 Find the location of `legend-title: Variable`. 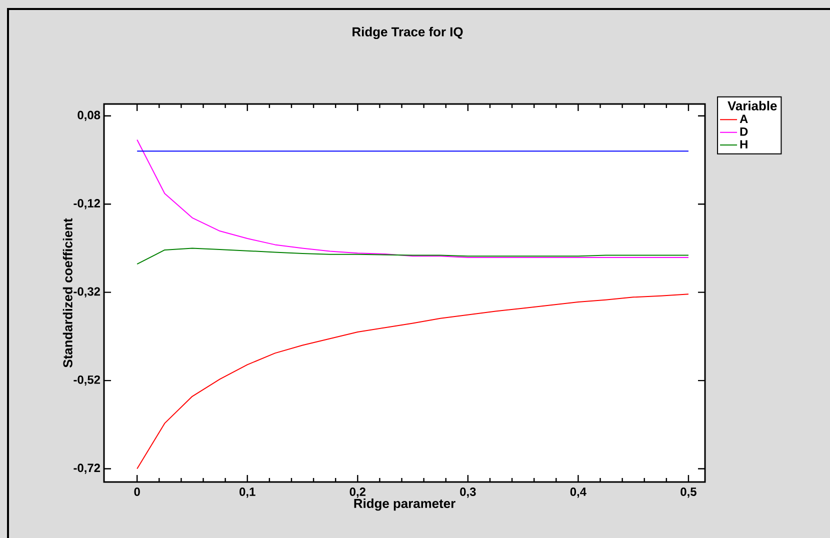

legend-title: Variable is located at coordinates (752, 105).